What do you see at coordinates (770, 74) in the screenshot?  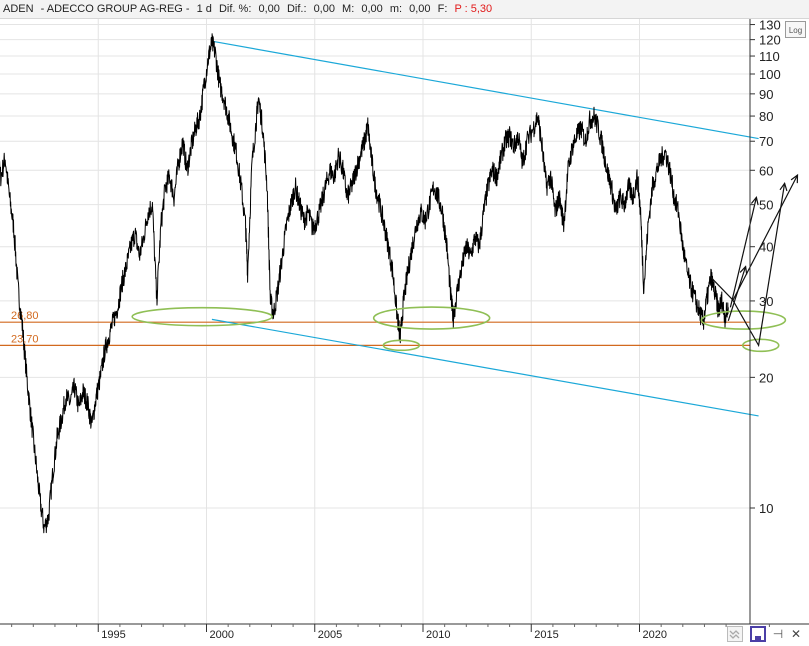 I see `y-tick-label: 100` at bounding box center [770, 74].